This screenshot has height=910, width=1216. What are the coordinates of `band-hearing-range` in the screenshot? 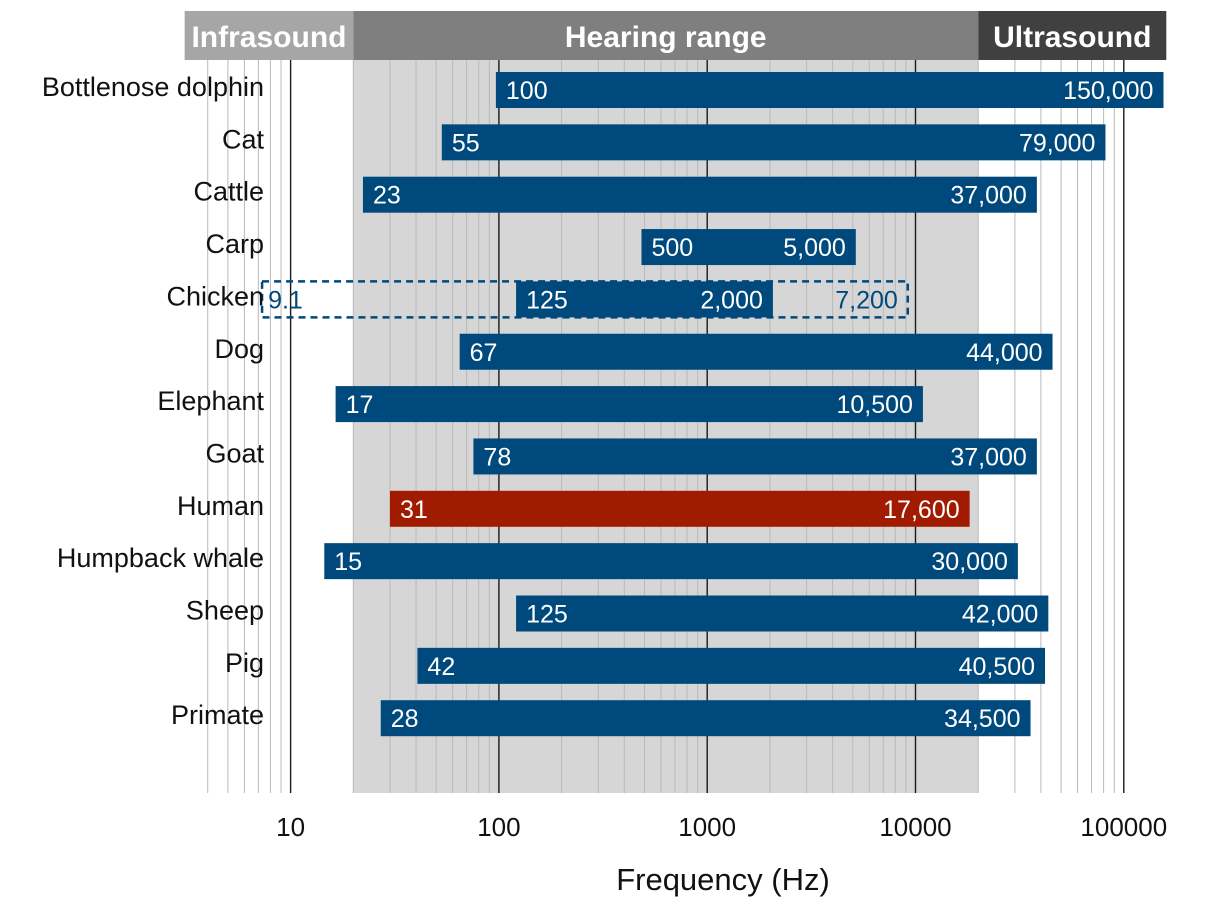 It's located at (666, 35).